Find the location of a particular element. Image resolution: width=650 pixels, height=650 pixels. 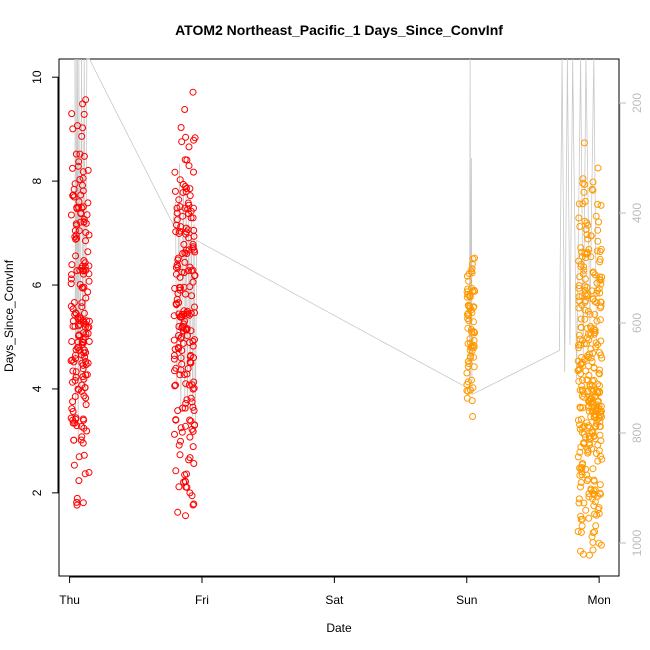

x-tick-label: Fri is located at coordinates (202, 600).